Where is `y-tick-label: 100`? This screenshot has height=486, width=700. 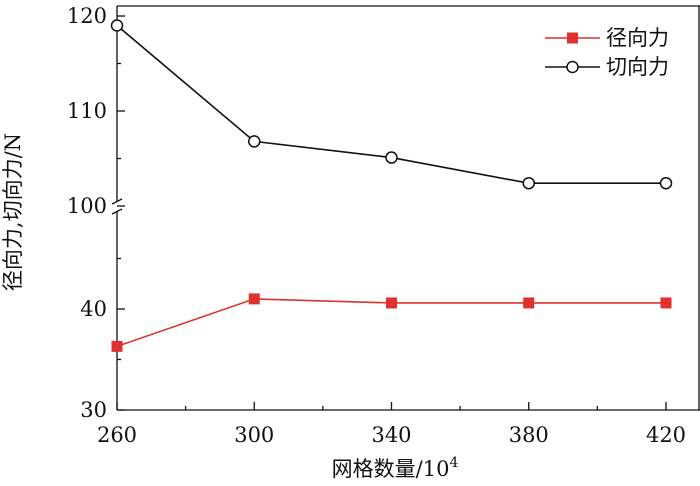
y-tick-label: 100 is located at coordinates (87, 206).